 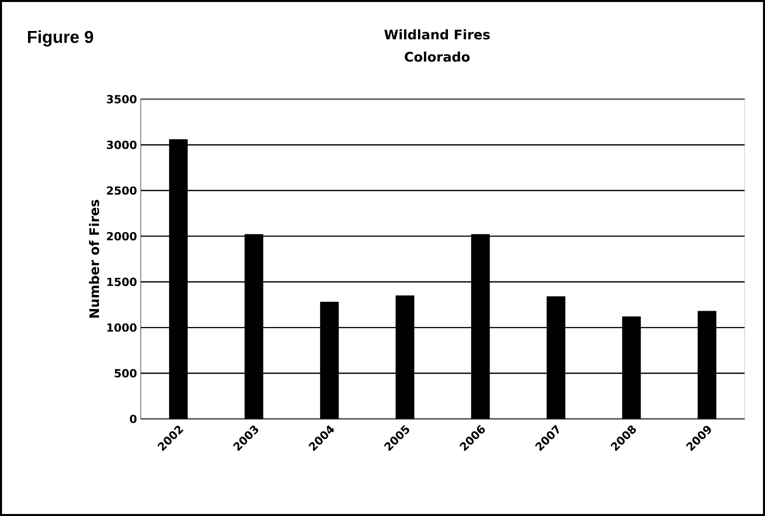 I want to click on y-tick-label: 500, so click(x=125, y=373).